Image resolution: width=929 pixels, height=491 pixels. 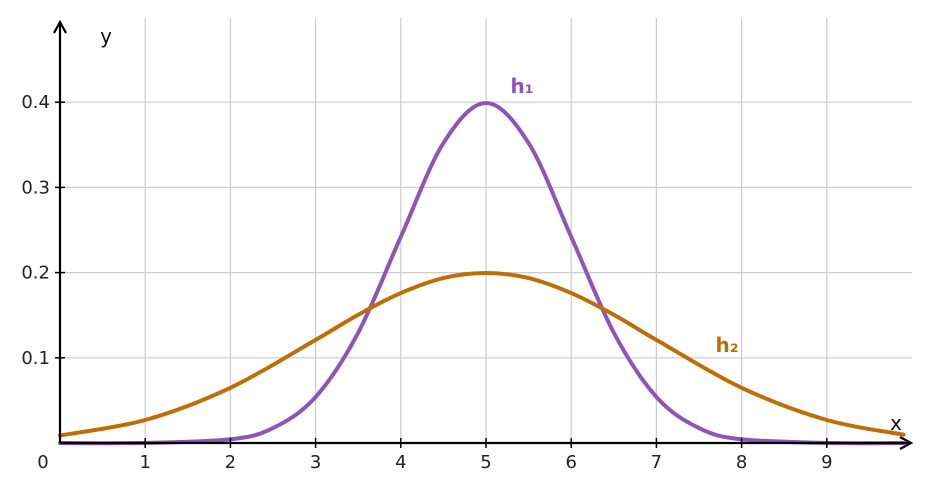 What do you see at coordinates (106, 36) in the screenshot?
I see `y-axis-label: y` at bounding box center [106, 36].